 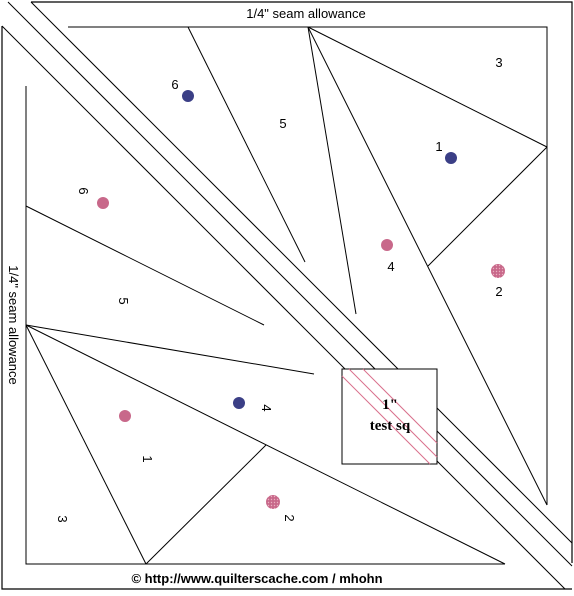 I want to click on test-square: 1" test sq, so click(x=389, y=416).